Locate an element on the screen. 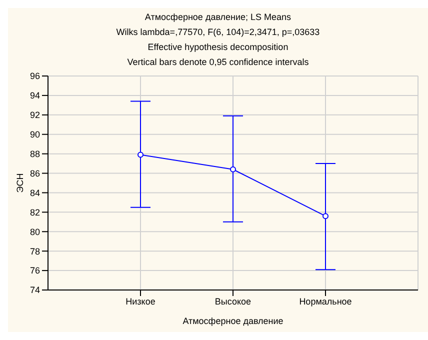  y-tick-label: 94 is located at coordinates (35, 95).